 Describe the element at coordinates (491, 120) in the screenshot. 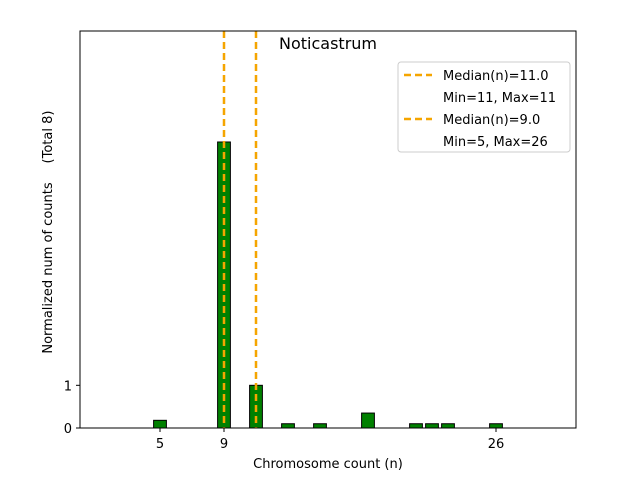

I see `legend-label-2: Median(n)=9.0` at that location.